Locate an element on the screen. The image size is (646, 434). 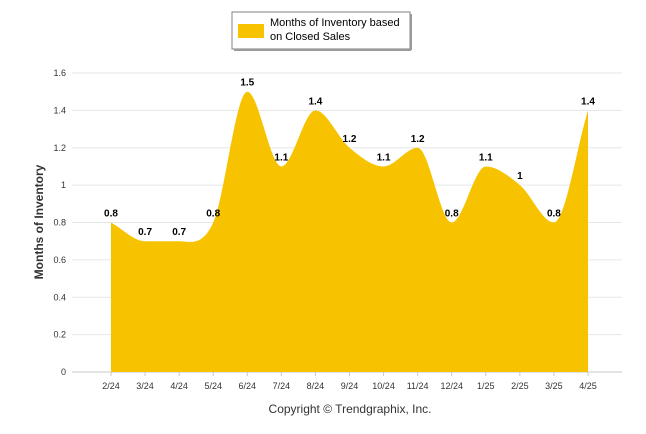
x-tick-label: 4/25 is located at coordinates (588, 386).